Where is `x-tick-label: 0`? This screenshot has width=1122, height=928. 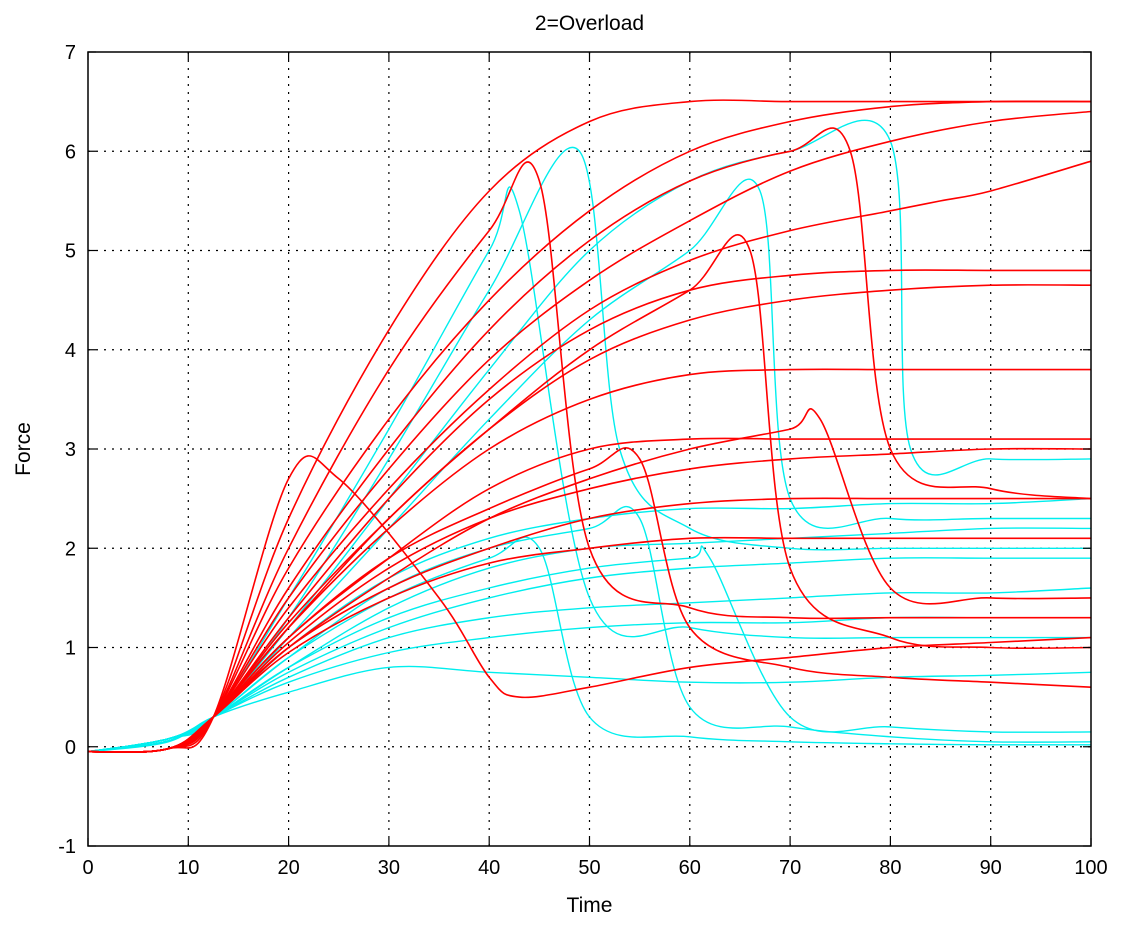 x-tick-label: 0 is located at coordinates (87, 868).